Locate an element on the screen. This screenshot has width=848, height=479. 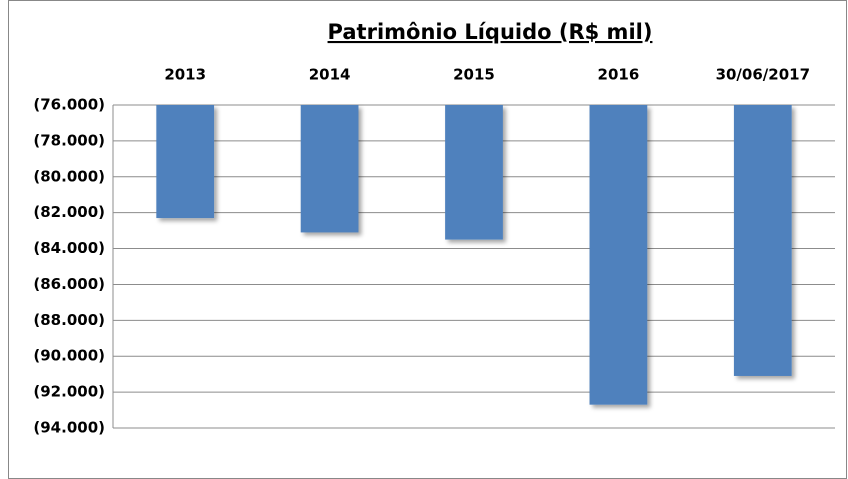
y-tick-label: (84.000) is located at coordinates (69, 248).